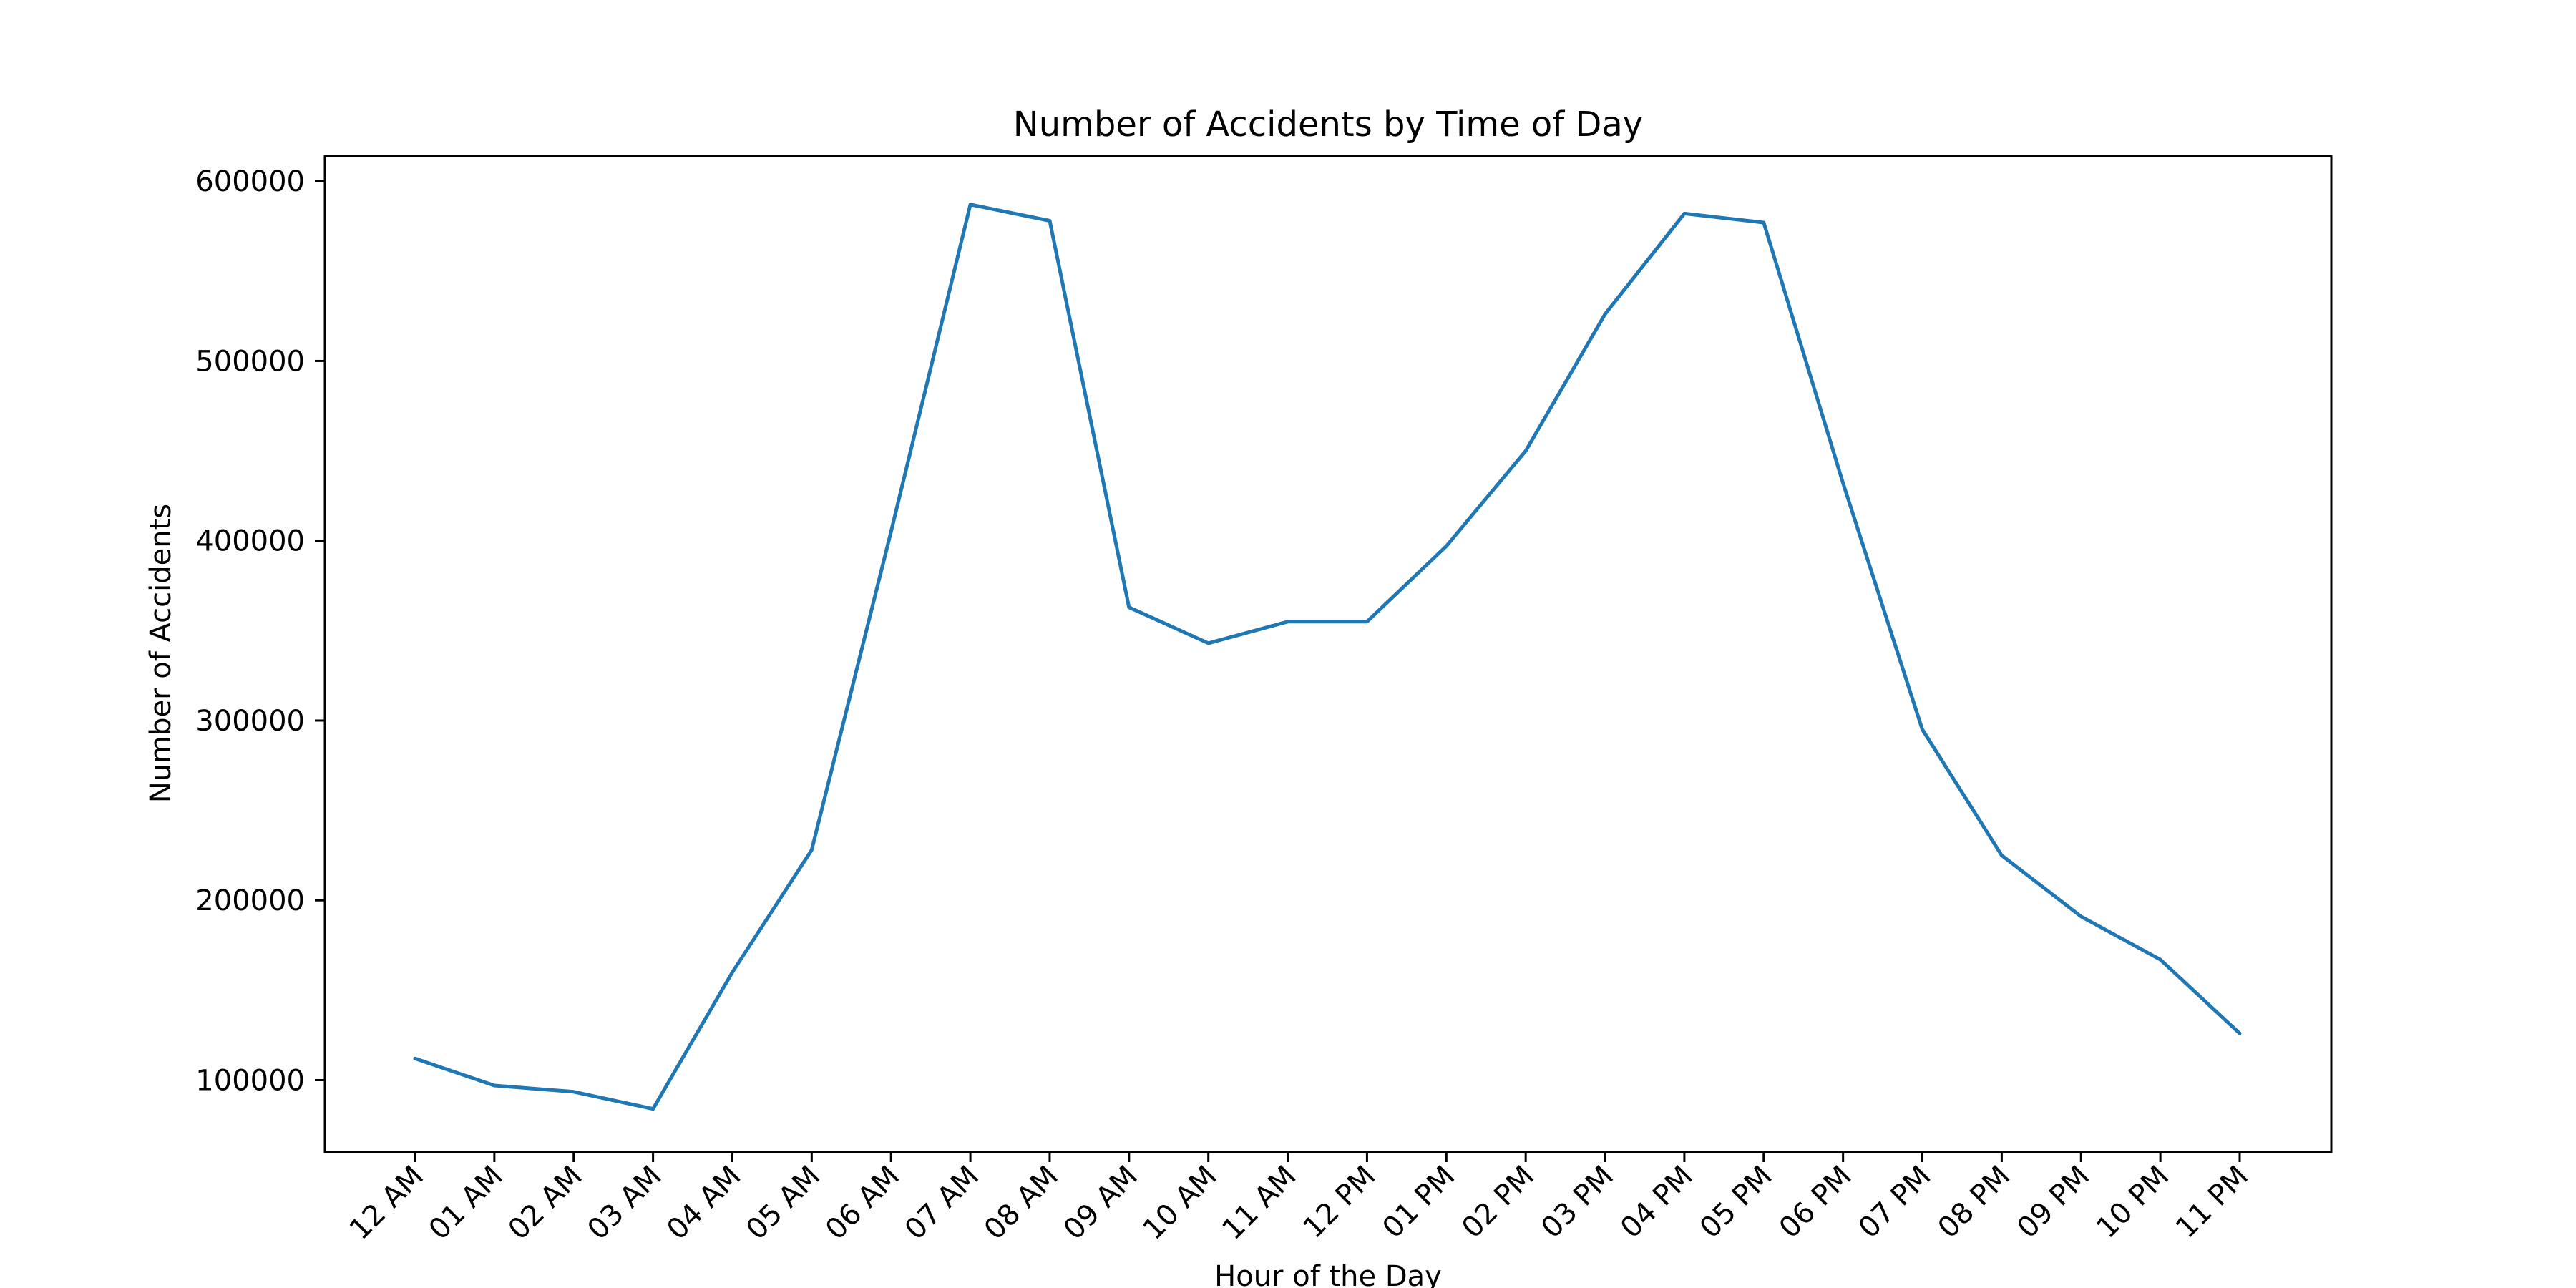 Image resolution: width=2576 pixels, height=1288 pixels. What do you see at coordinates (1339, 1202) in the screenshot?
I see `x-tick-label: 12 PM` at bounding box center [1339, 1202].